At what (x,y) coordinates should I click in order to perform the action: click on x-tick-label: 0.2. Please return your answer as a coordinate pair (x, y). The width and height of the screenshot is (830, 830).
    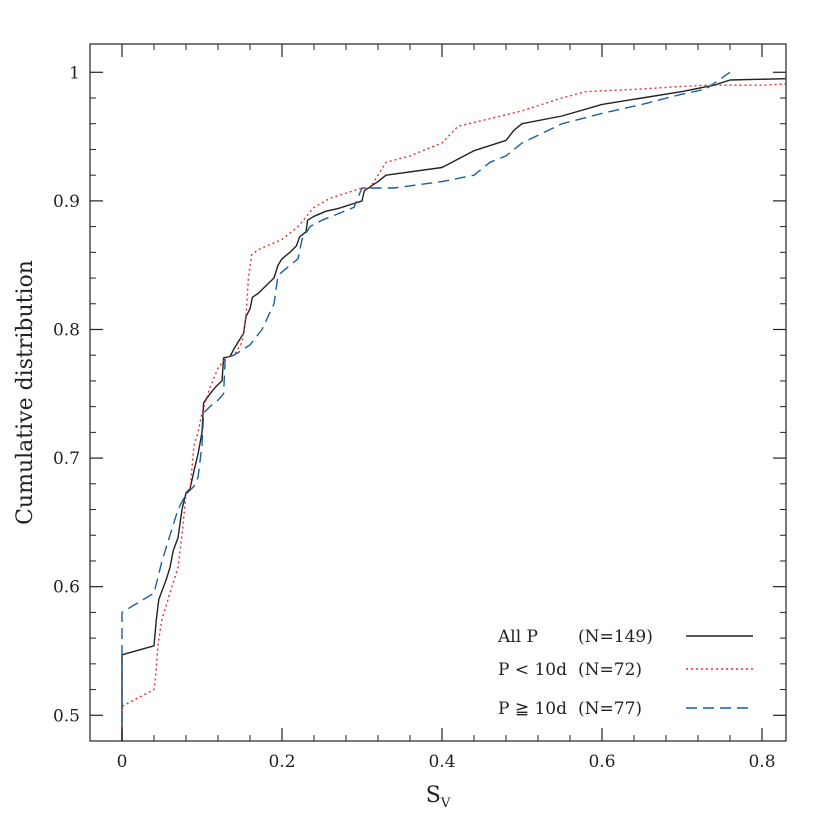
    Looking at the image, I should click on (281, 762).